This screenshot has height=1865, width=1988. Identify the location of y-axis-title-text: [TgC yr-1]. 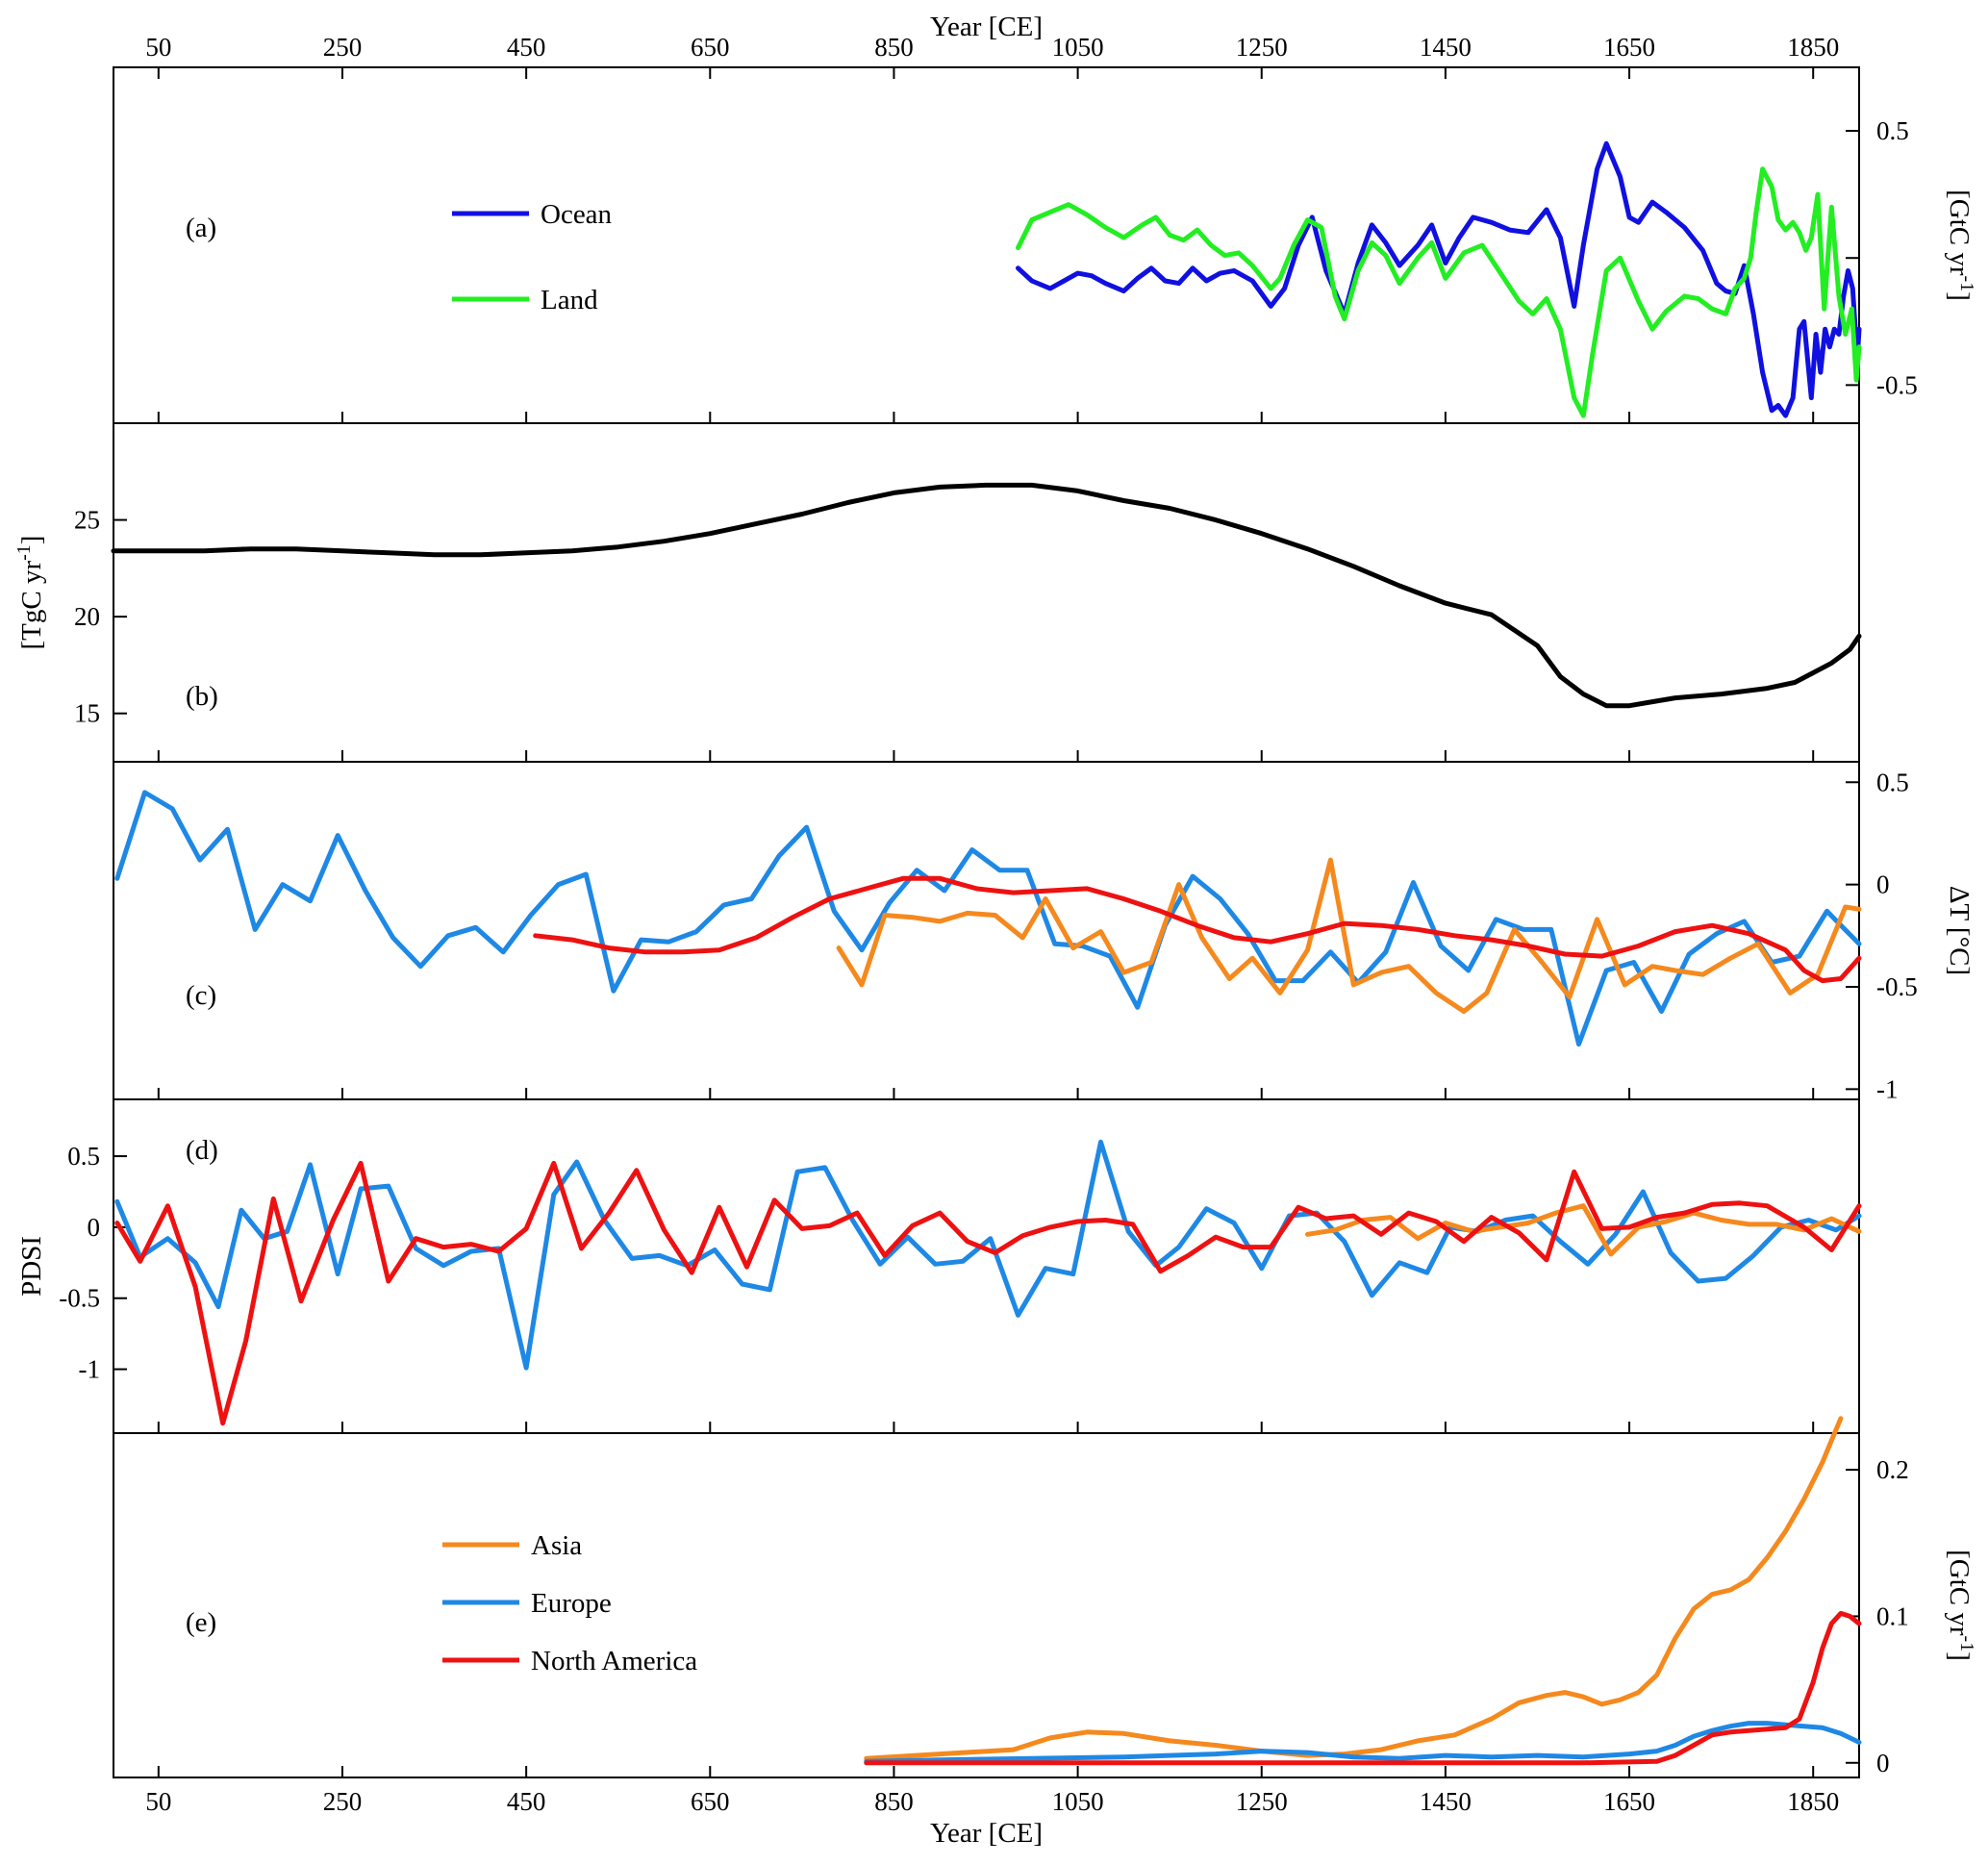
(30, 593).